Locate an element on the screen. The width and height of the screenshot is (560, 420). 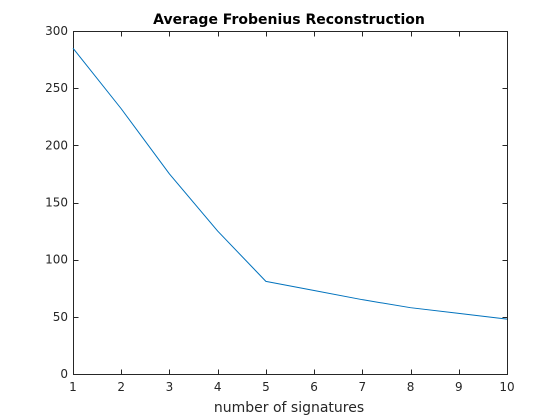
y-tick-label: 0 is located at coordinates (64, 374).